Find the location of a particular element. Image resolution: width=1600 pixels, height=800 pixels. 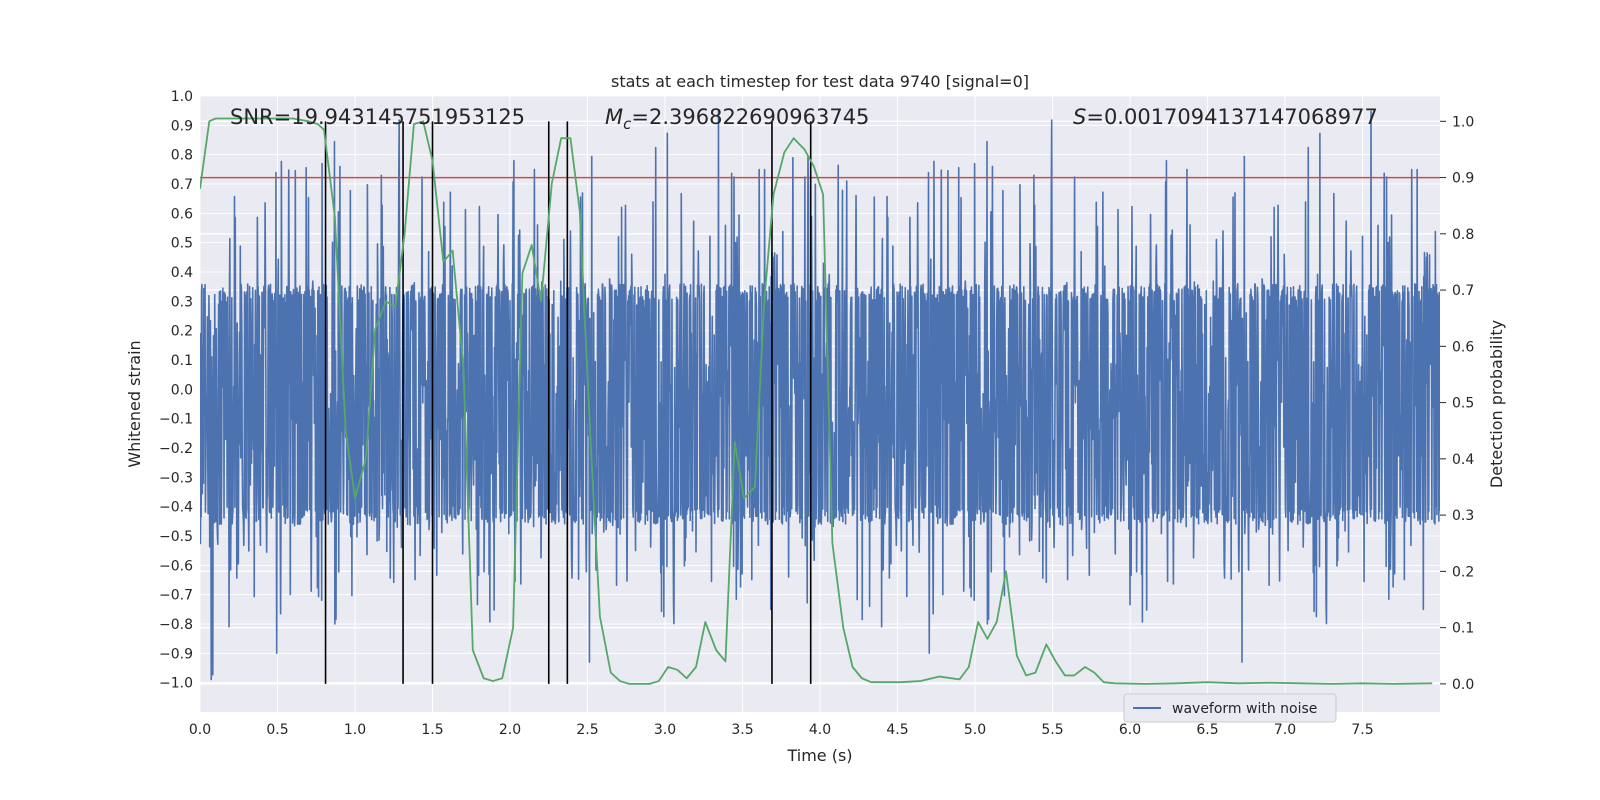

x-tick-label: 0.5 is located at coordinates (277, 730).